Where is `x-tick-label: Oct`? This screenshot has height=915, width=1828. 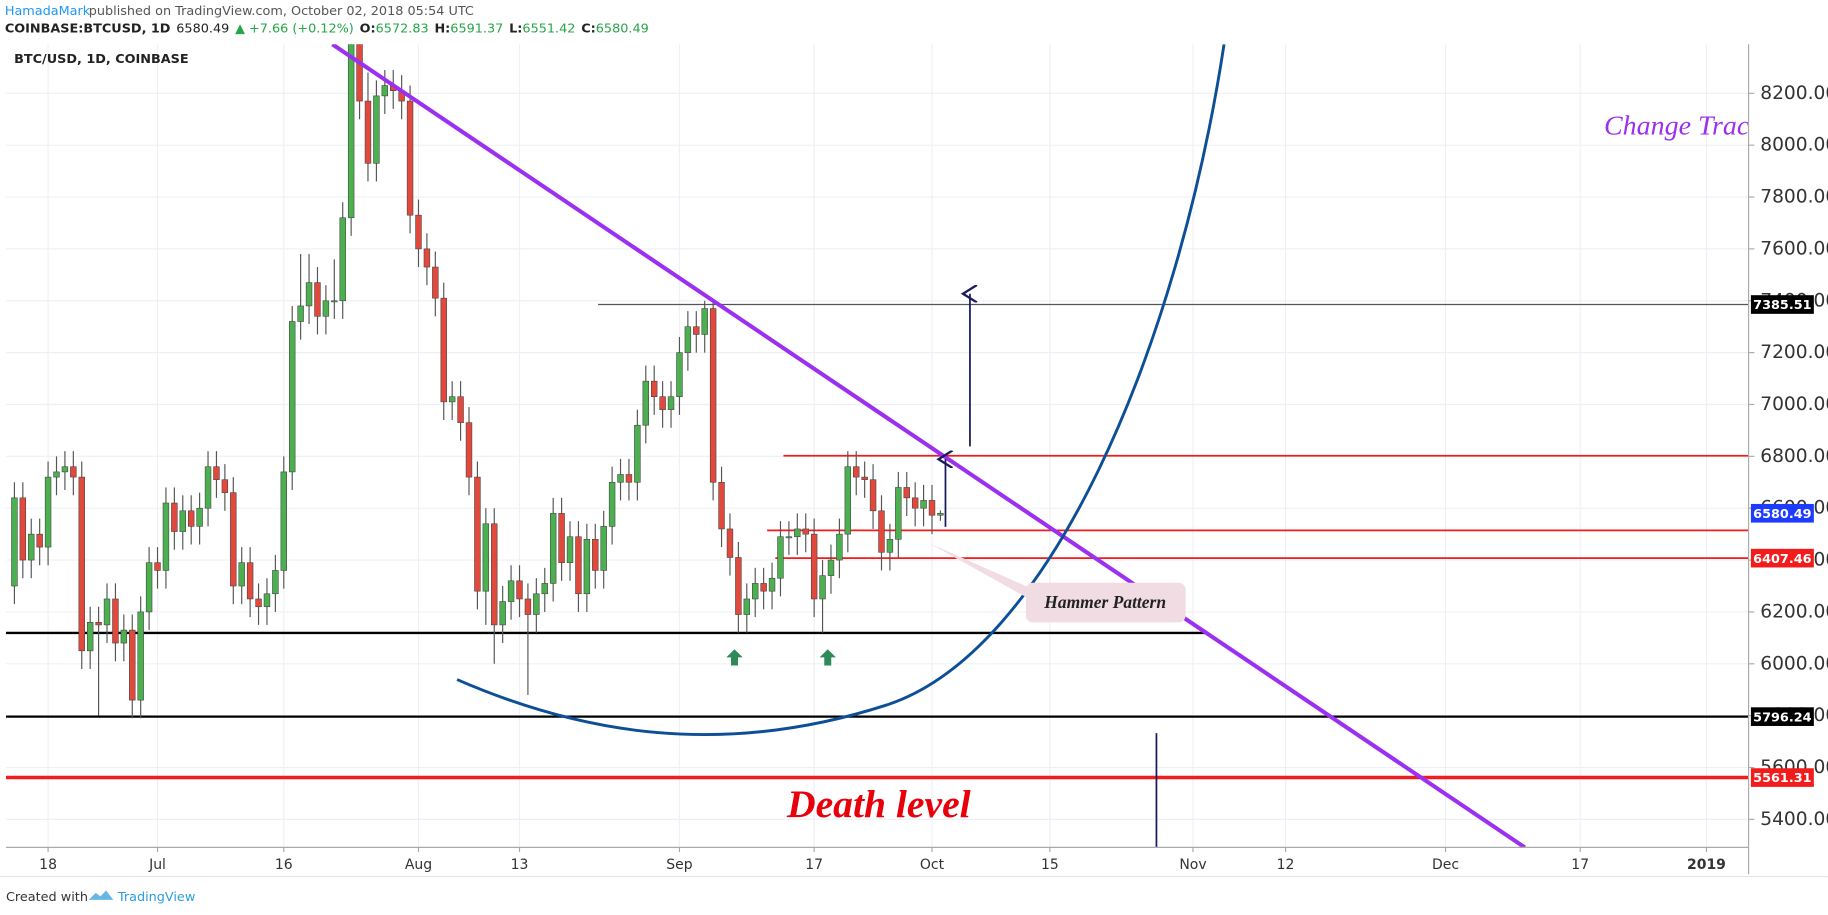
x-tick-label: Oct is located at coordinates (932, 865).